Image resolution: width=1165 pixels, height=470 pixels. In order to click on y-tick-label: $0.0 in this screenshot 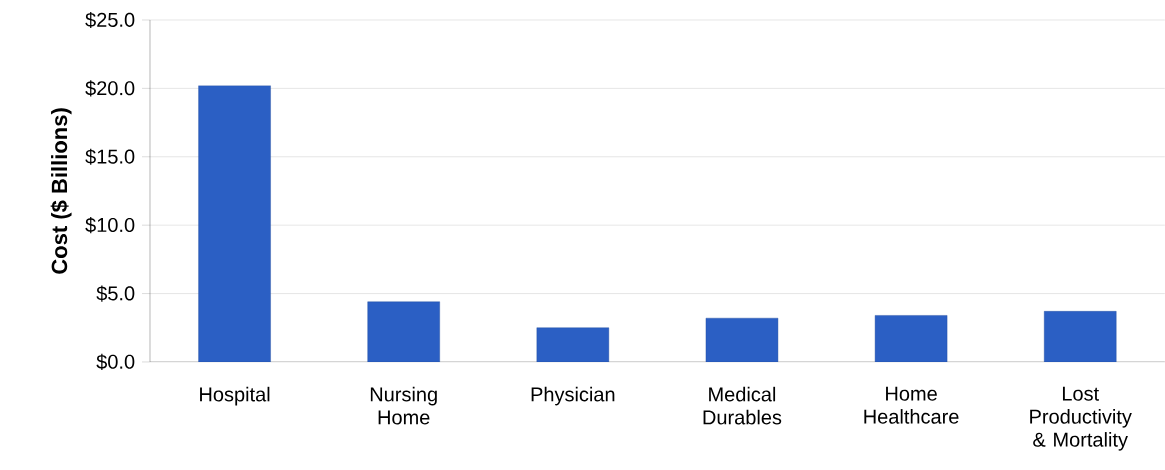, I will do `click(115, 362)`.